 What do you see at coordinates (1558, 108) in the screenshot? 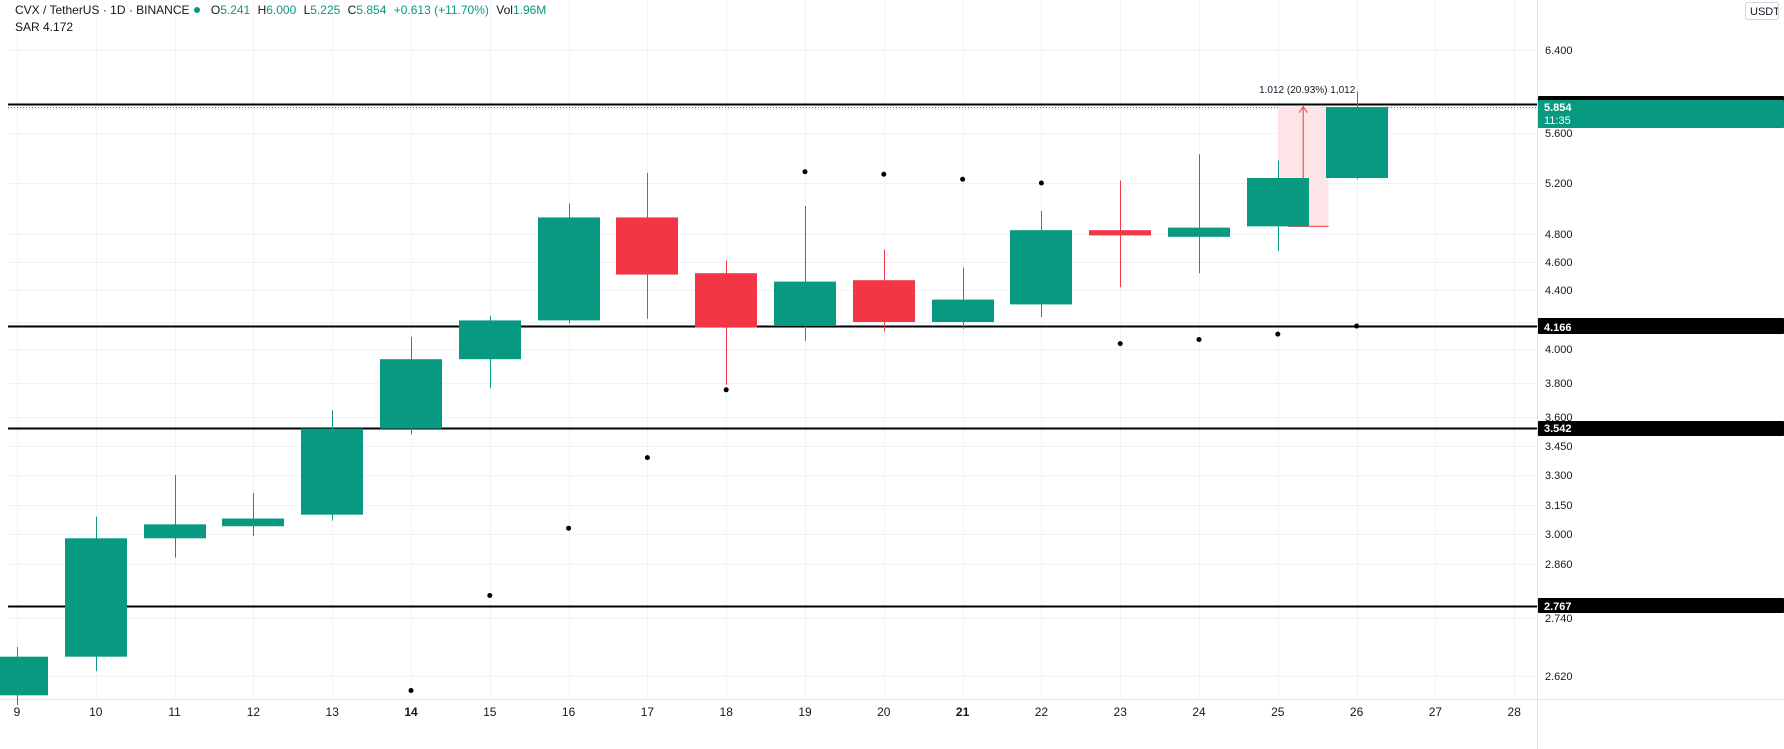
I see `last-price-tag-text: 5.854` at bounding box center [1558, 108].